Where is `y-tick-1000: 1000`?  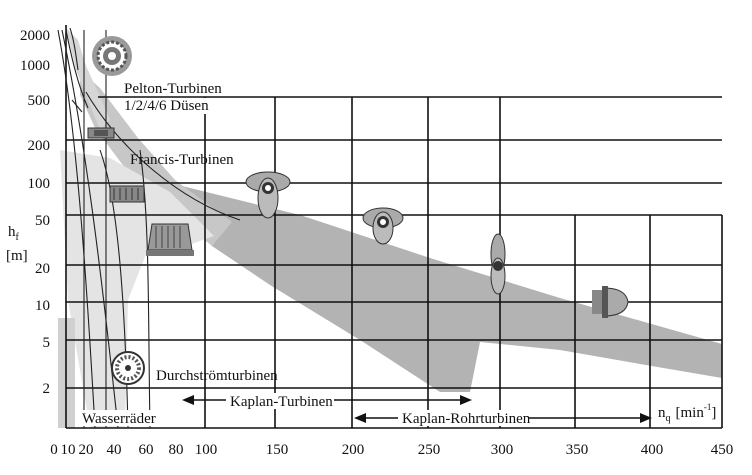 y-tick-1000: 1000 is located at coordinates (35, 66).